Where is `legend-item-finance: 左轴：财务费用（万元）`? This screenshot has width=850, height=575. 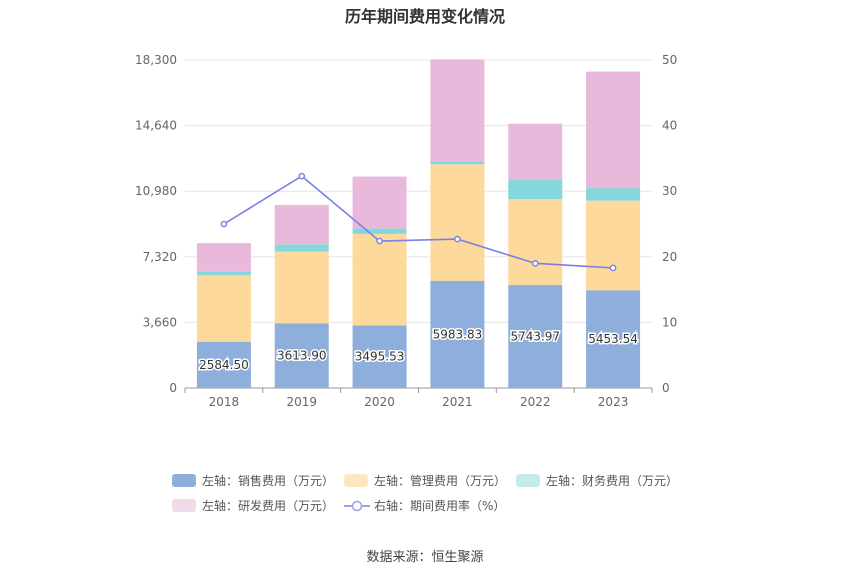 legend-item-finance: 左轴：财务费用（万元） is located at coordinates (597, 480).